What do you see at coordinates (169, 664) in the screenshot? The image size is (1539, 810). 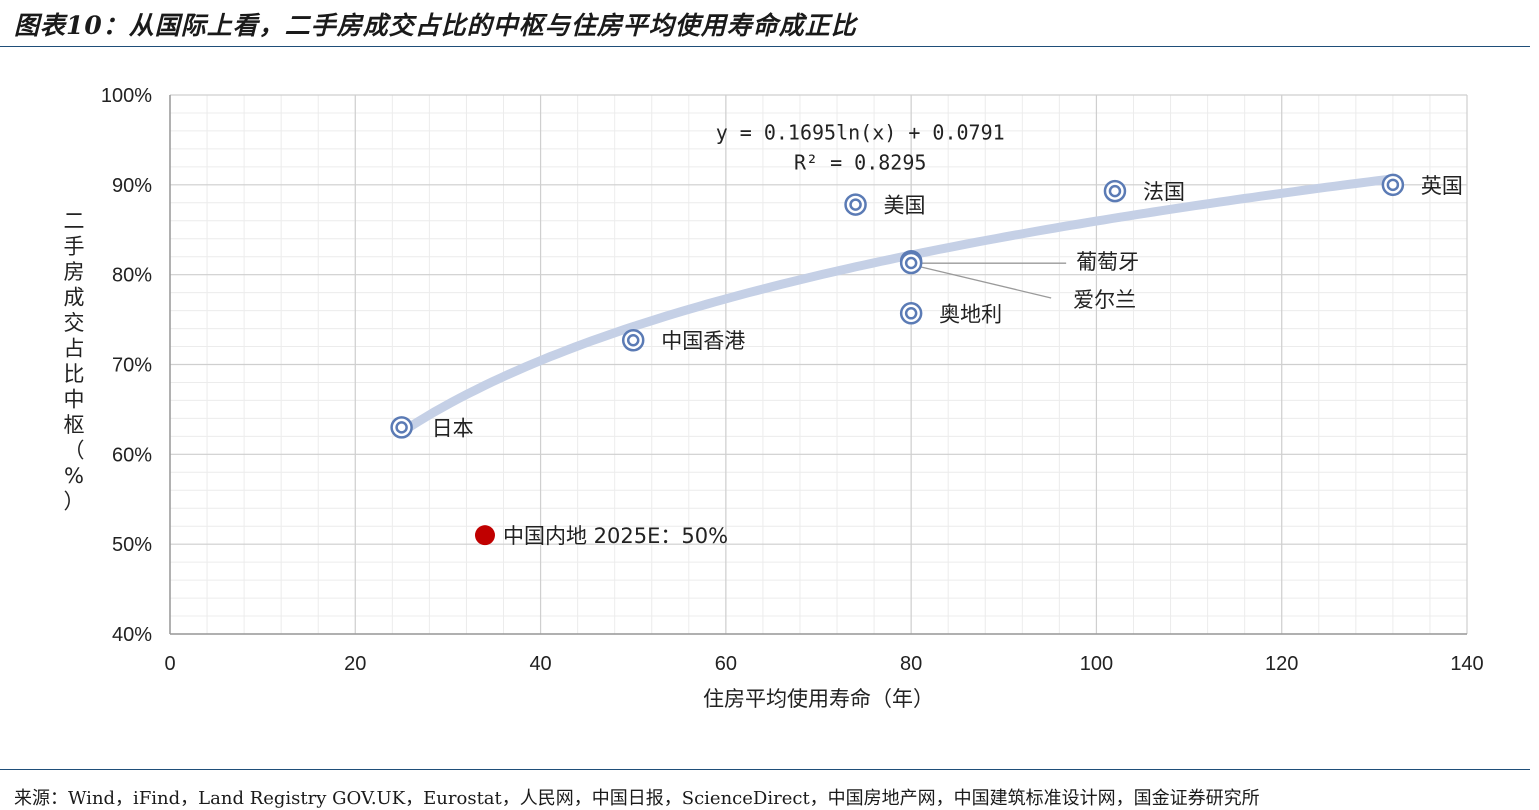 I see `x-tick-label: 0` at bounding box center [169, 664].